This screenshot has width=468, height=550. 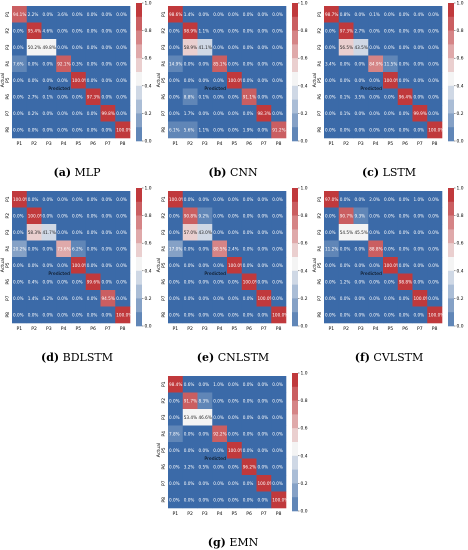 I want to click on x-tick-label: P6, so click(x=249, y=144).